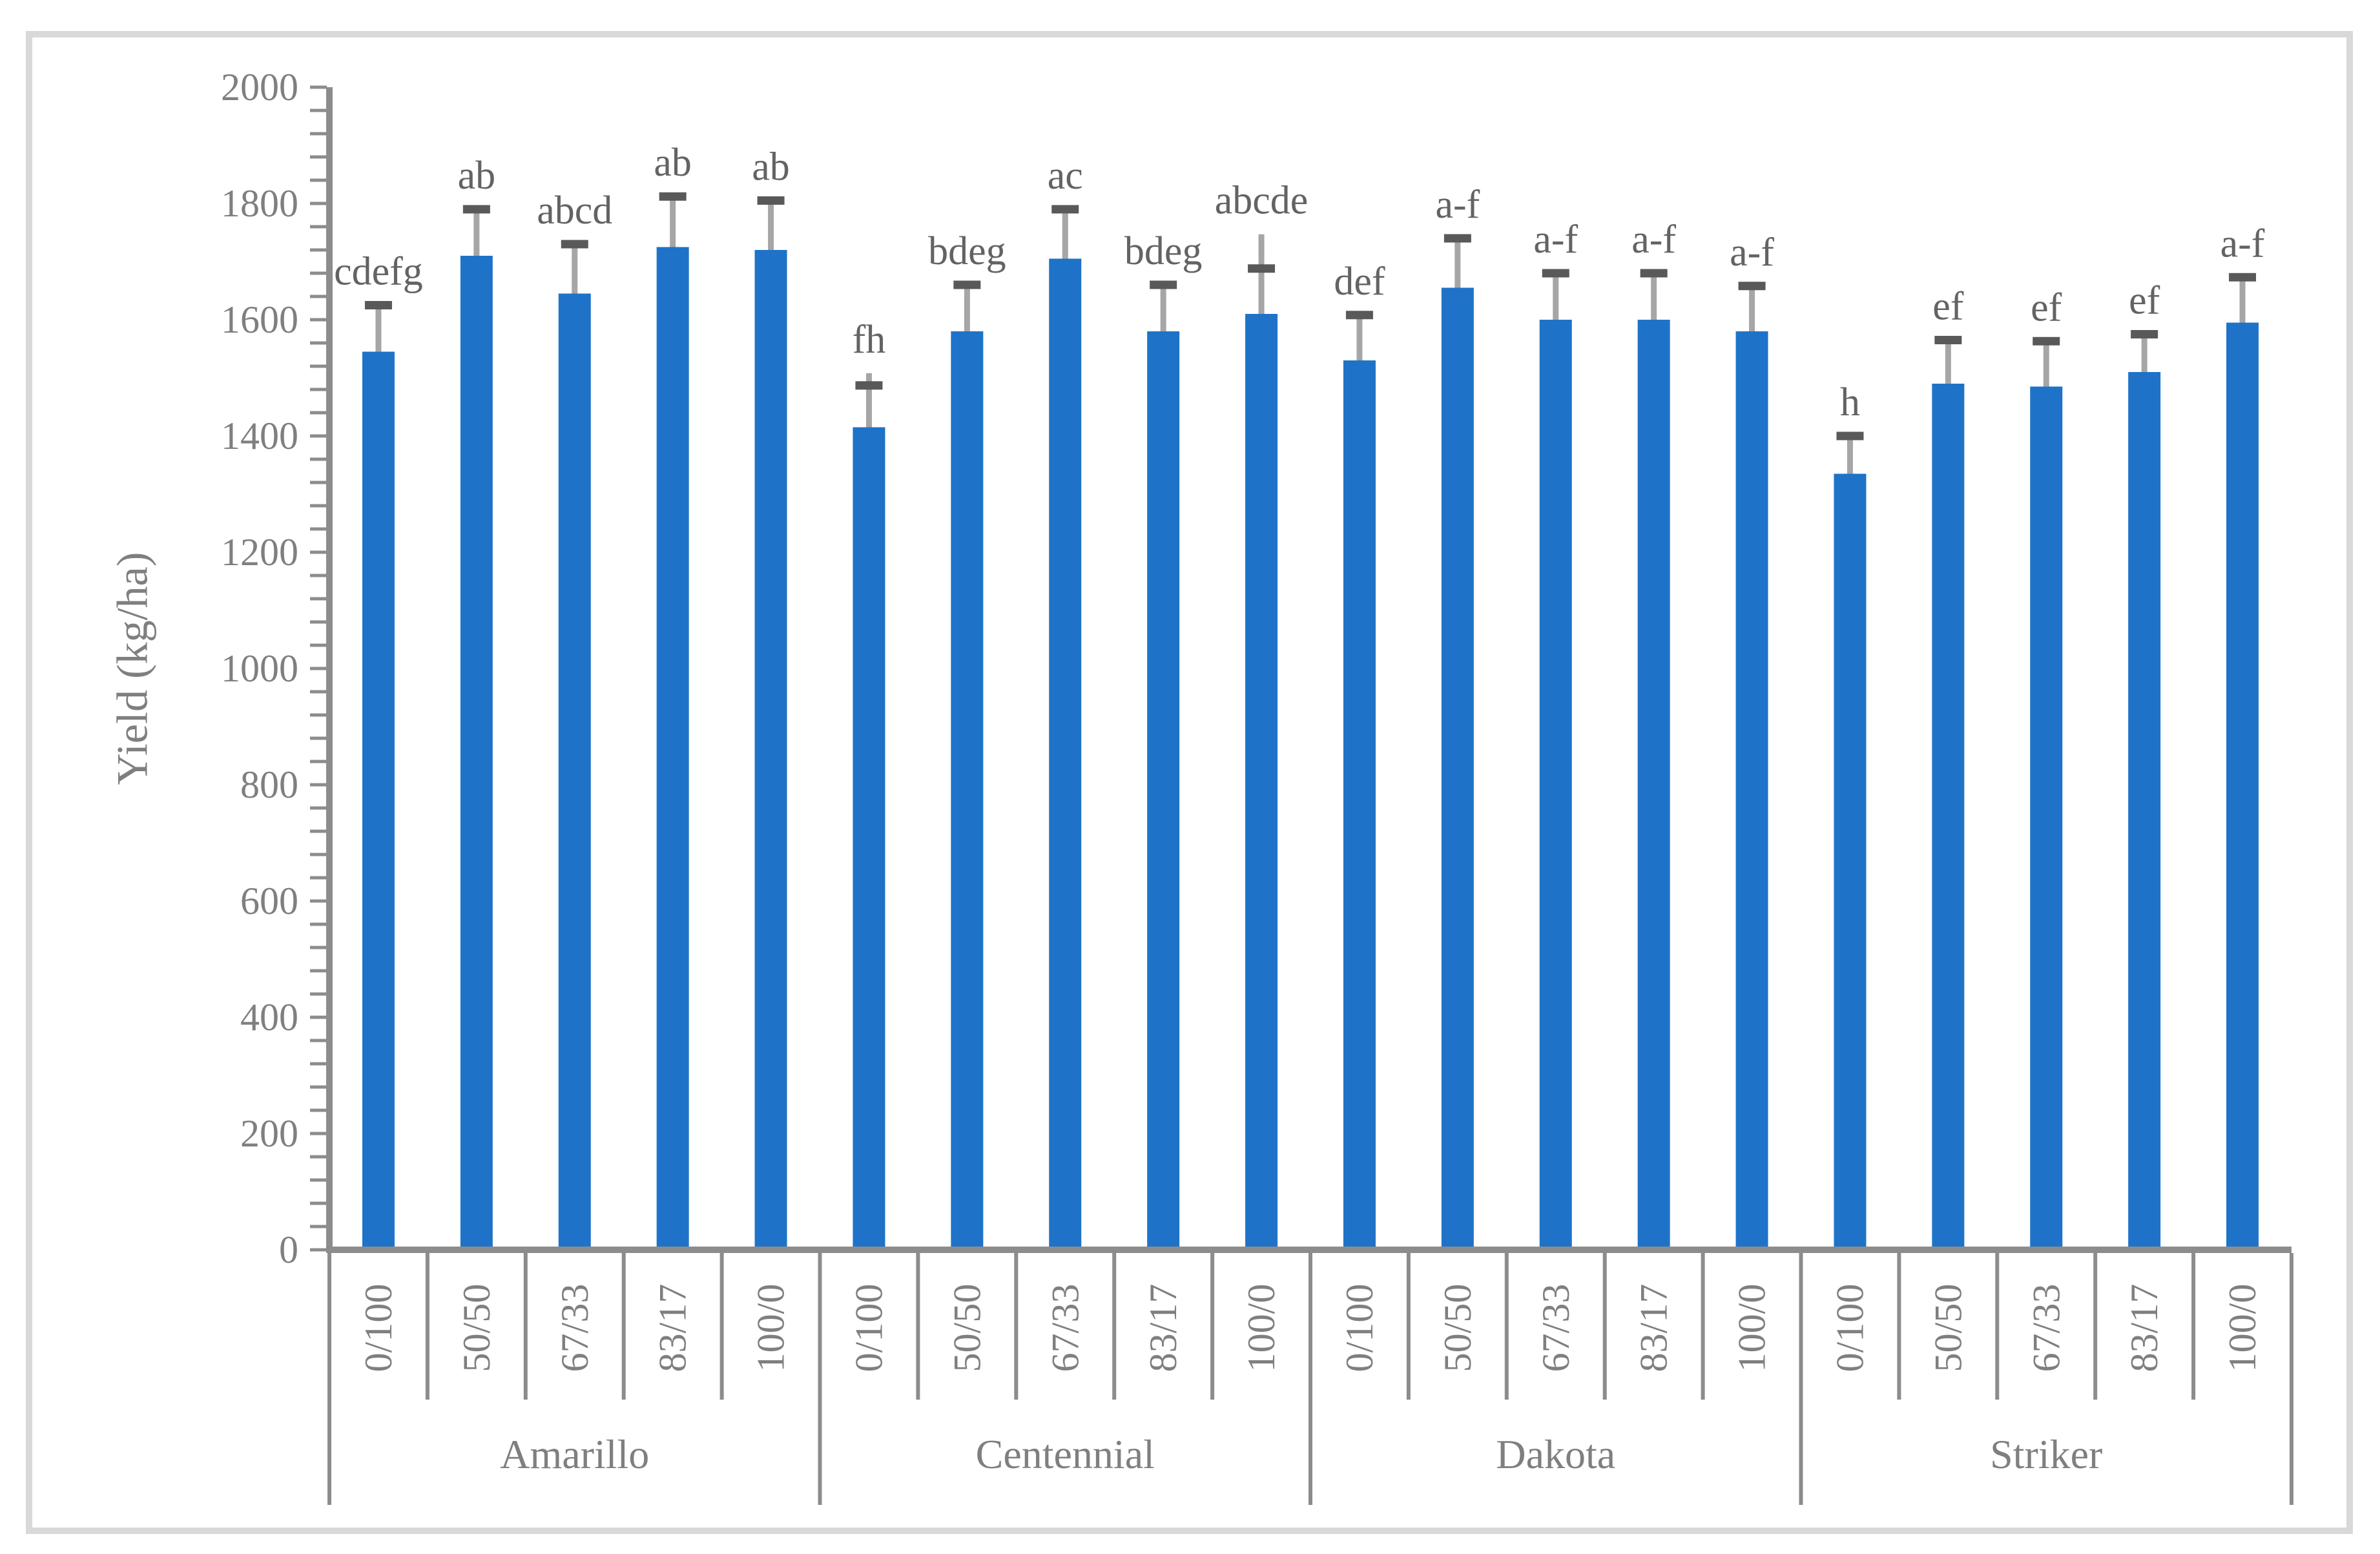  Describe the element at coordinates (269, 1017) in the screenshot. I see `y-axis-tick-label: 400` at that location.